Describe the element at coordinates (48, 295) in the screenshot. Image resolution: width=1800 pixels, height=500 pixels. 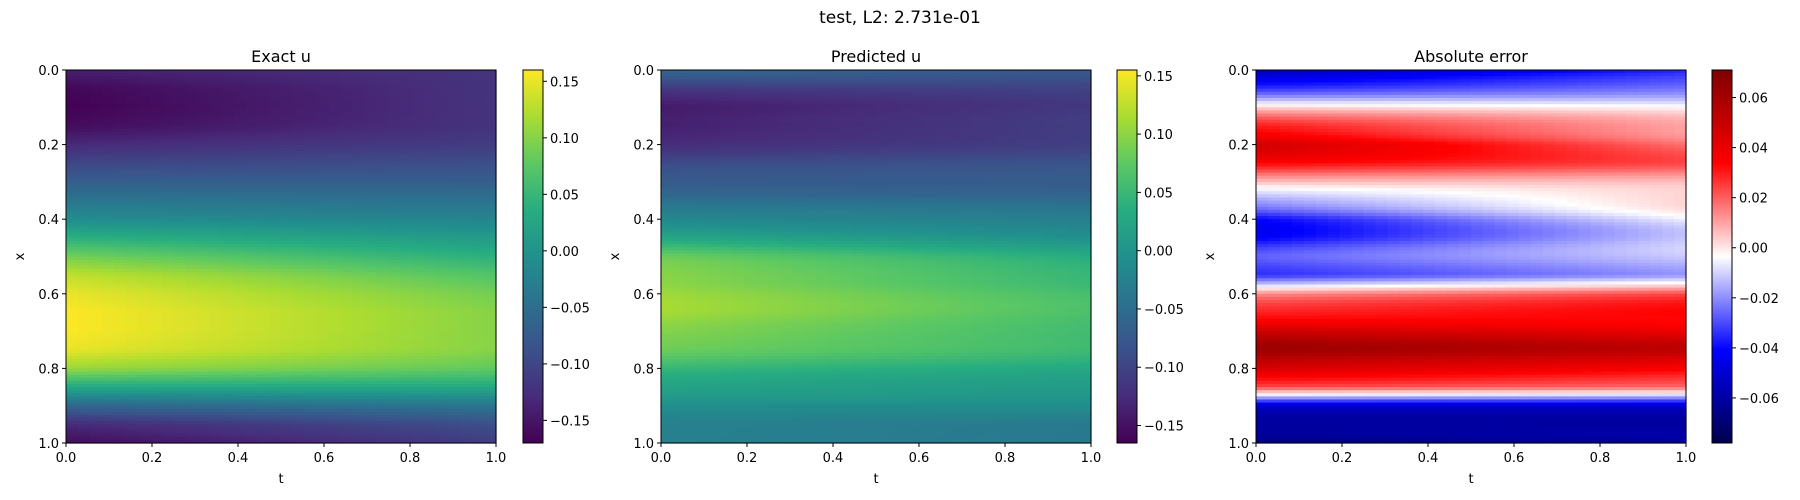
I see `y-tick-label: 0.6` at that location.